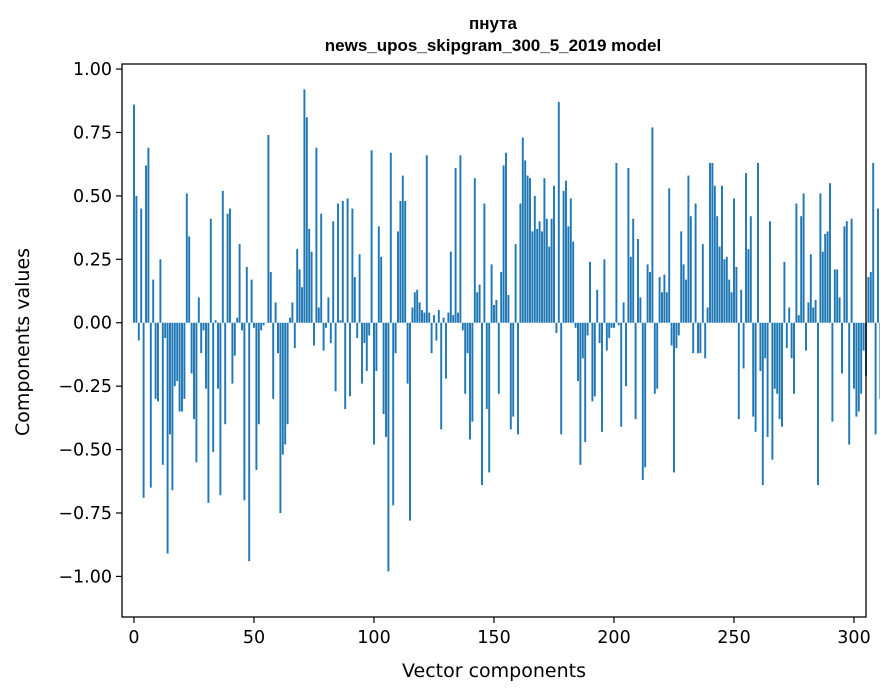 Image resolution: width=880 pixels, height=696 pixels. What do you see at coordinates (85, 577) in the screenshot?
I see `y-tick-label: −1.00` at bounding box center [85, 577].